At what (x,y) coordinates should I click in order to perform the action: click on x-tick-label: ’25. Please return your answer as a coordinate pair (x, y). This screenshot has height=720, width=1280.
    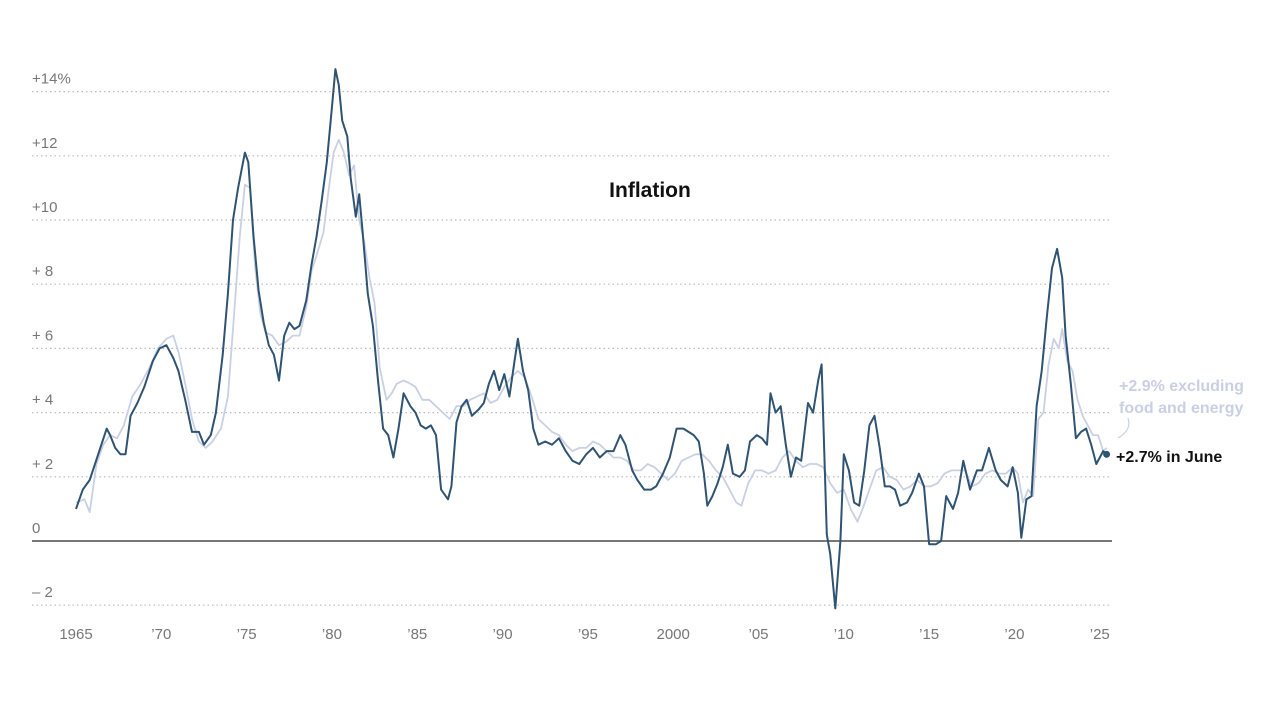
    Looking at the image, I should click on (1100, 634).